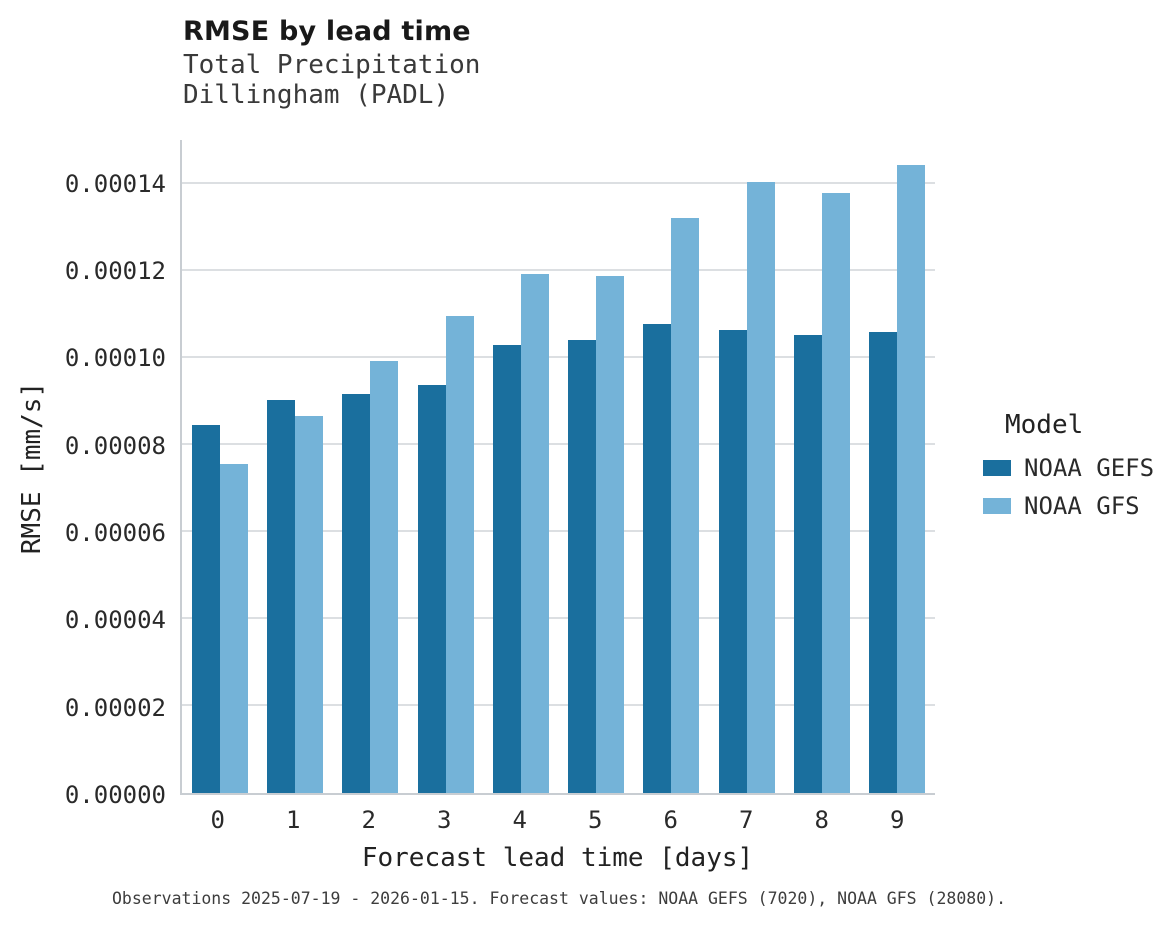 Image resolution: width=1175 pixels, height=928 pixels. I want to click on y-tick-label: 0.00000, so click(115, 795).